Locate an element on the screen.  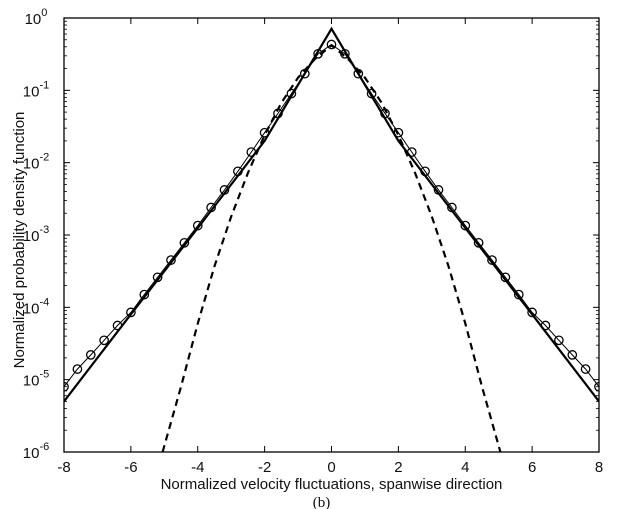
y-tick-label: 10⁻⁶ is located at coordinates (36, 451).